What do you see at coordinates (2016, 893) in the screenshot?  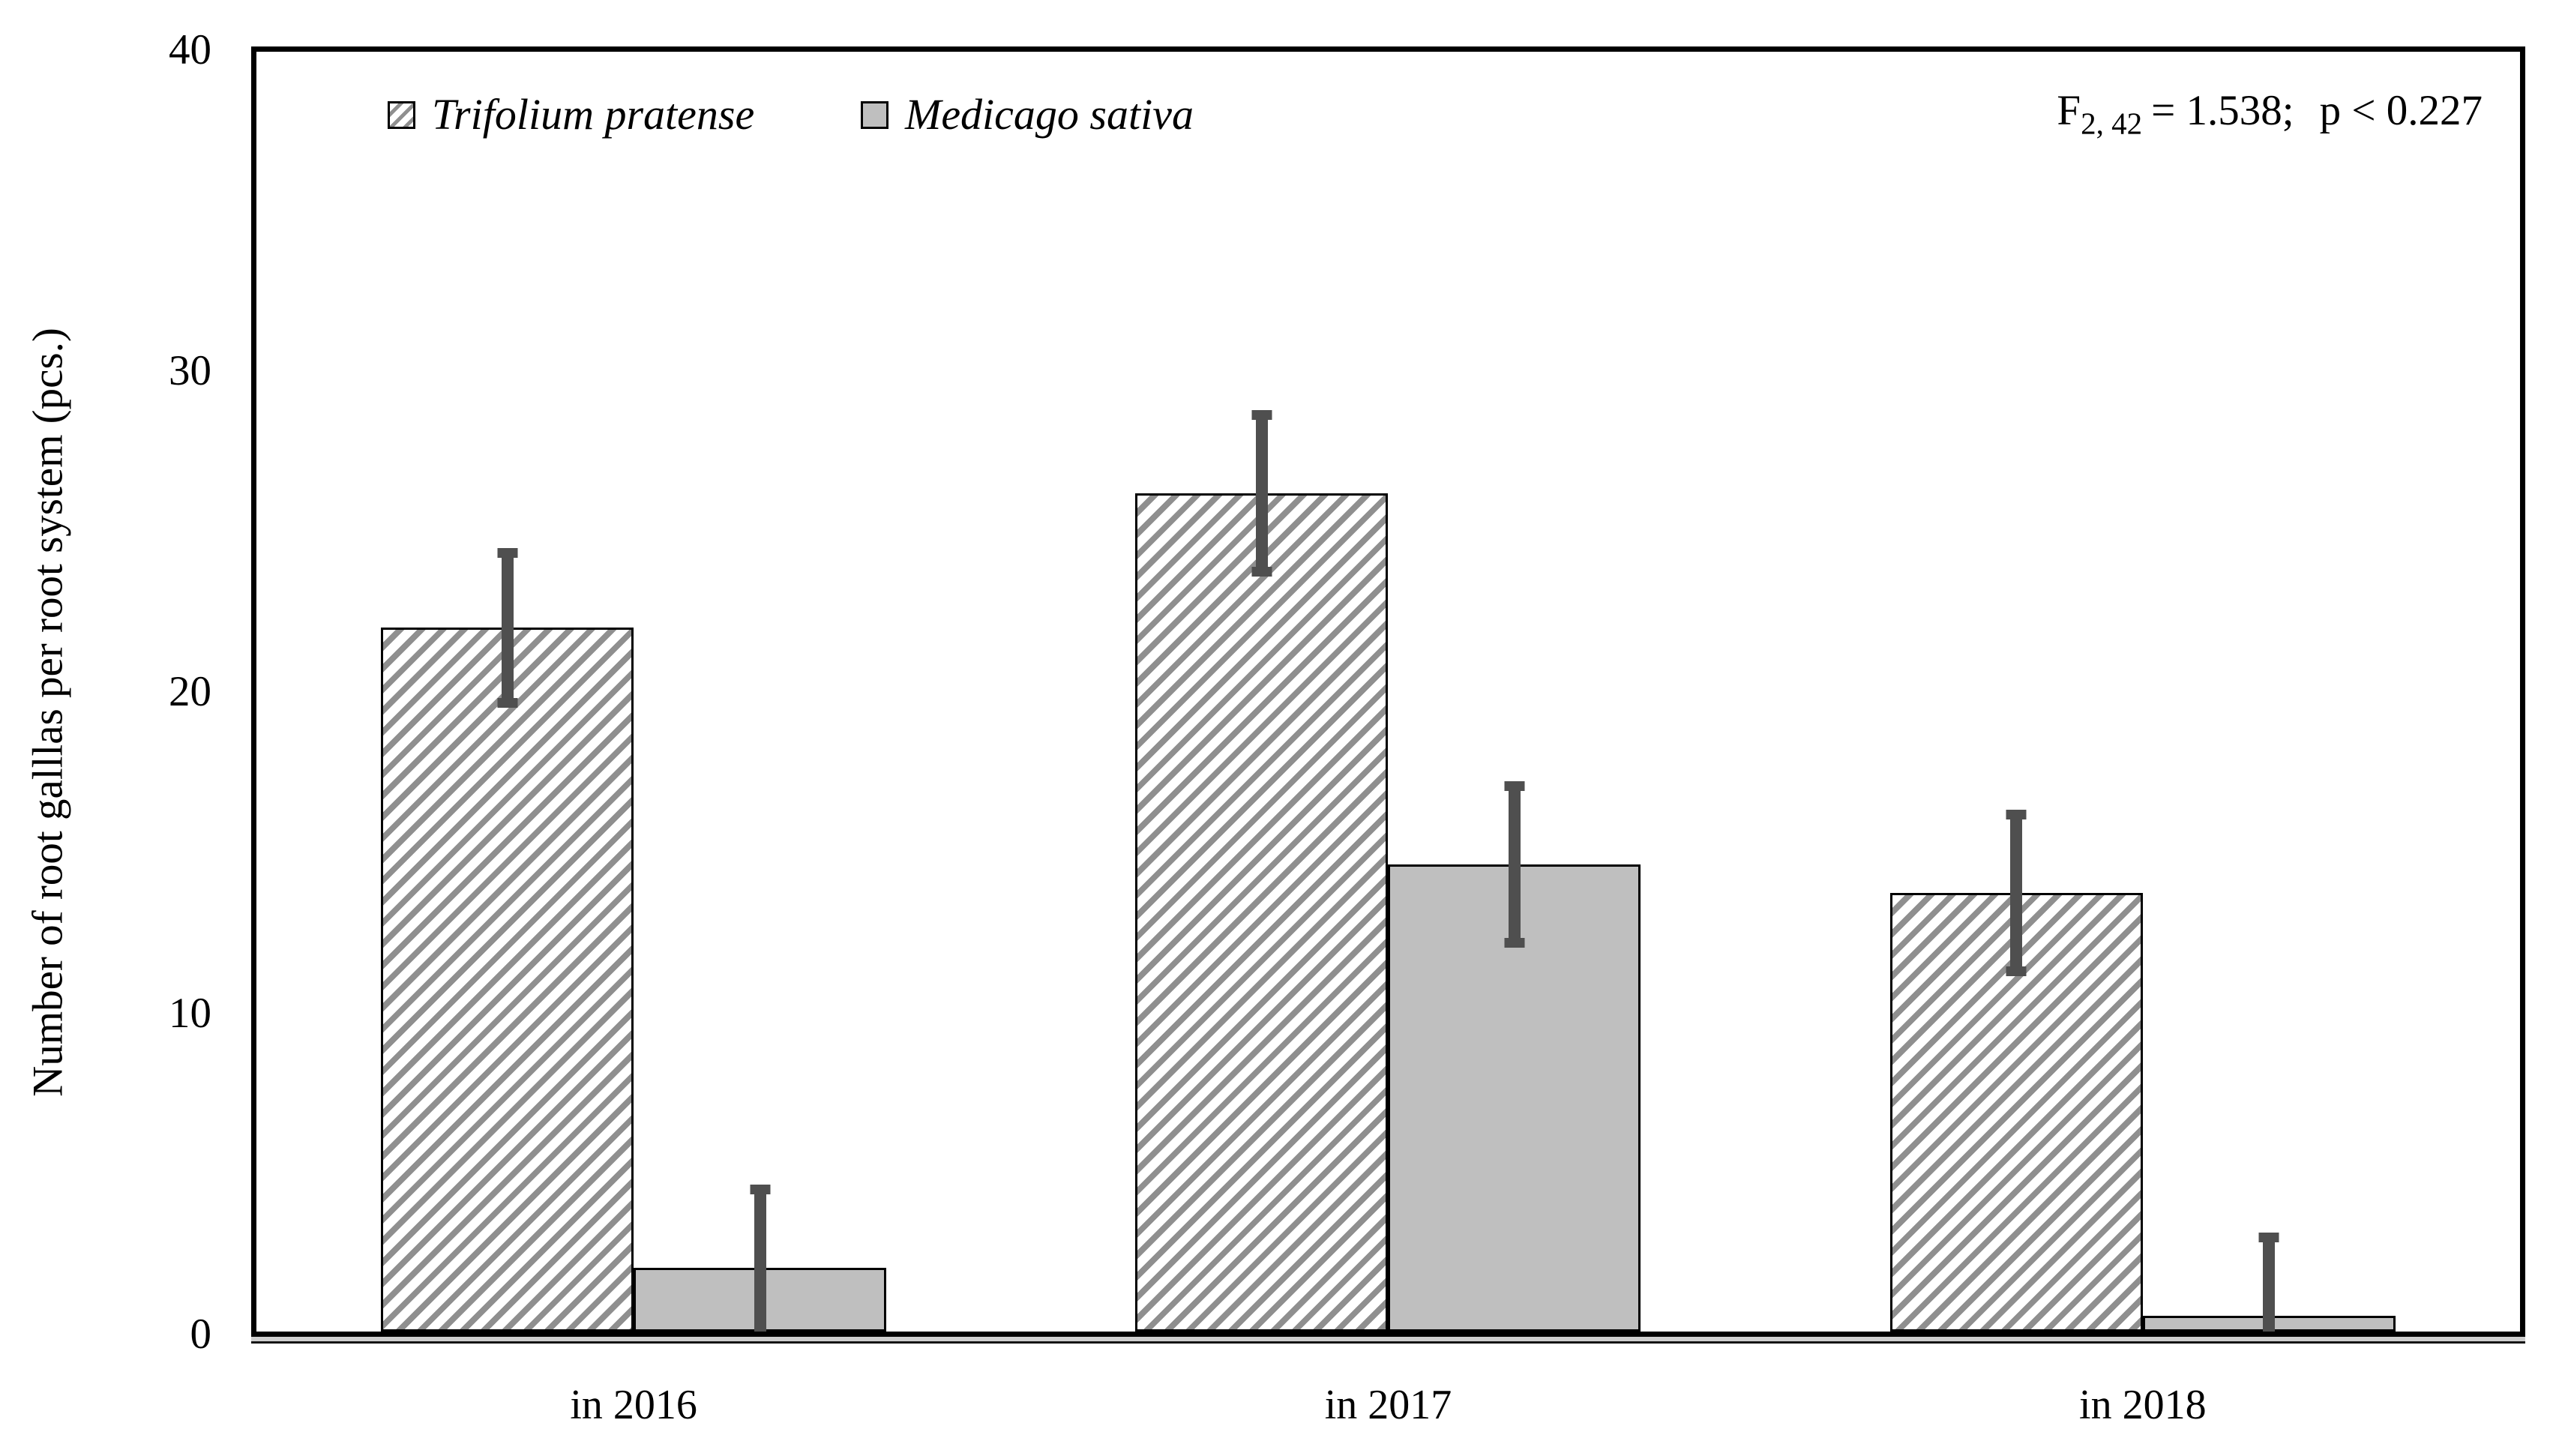 I see `error-bar-trifolium-pratense-in-2018` at bounding box center [2016, 893].